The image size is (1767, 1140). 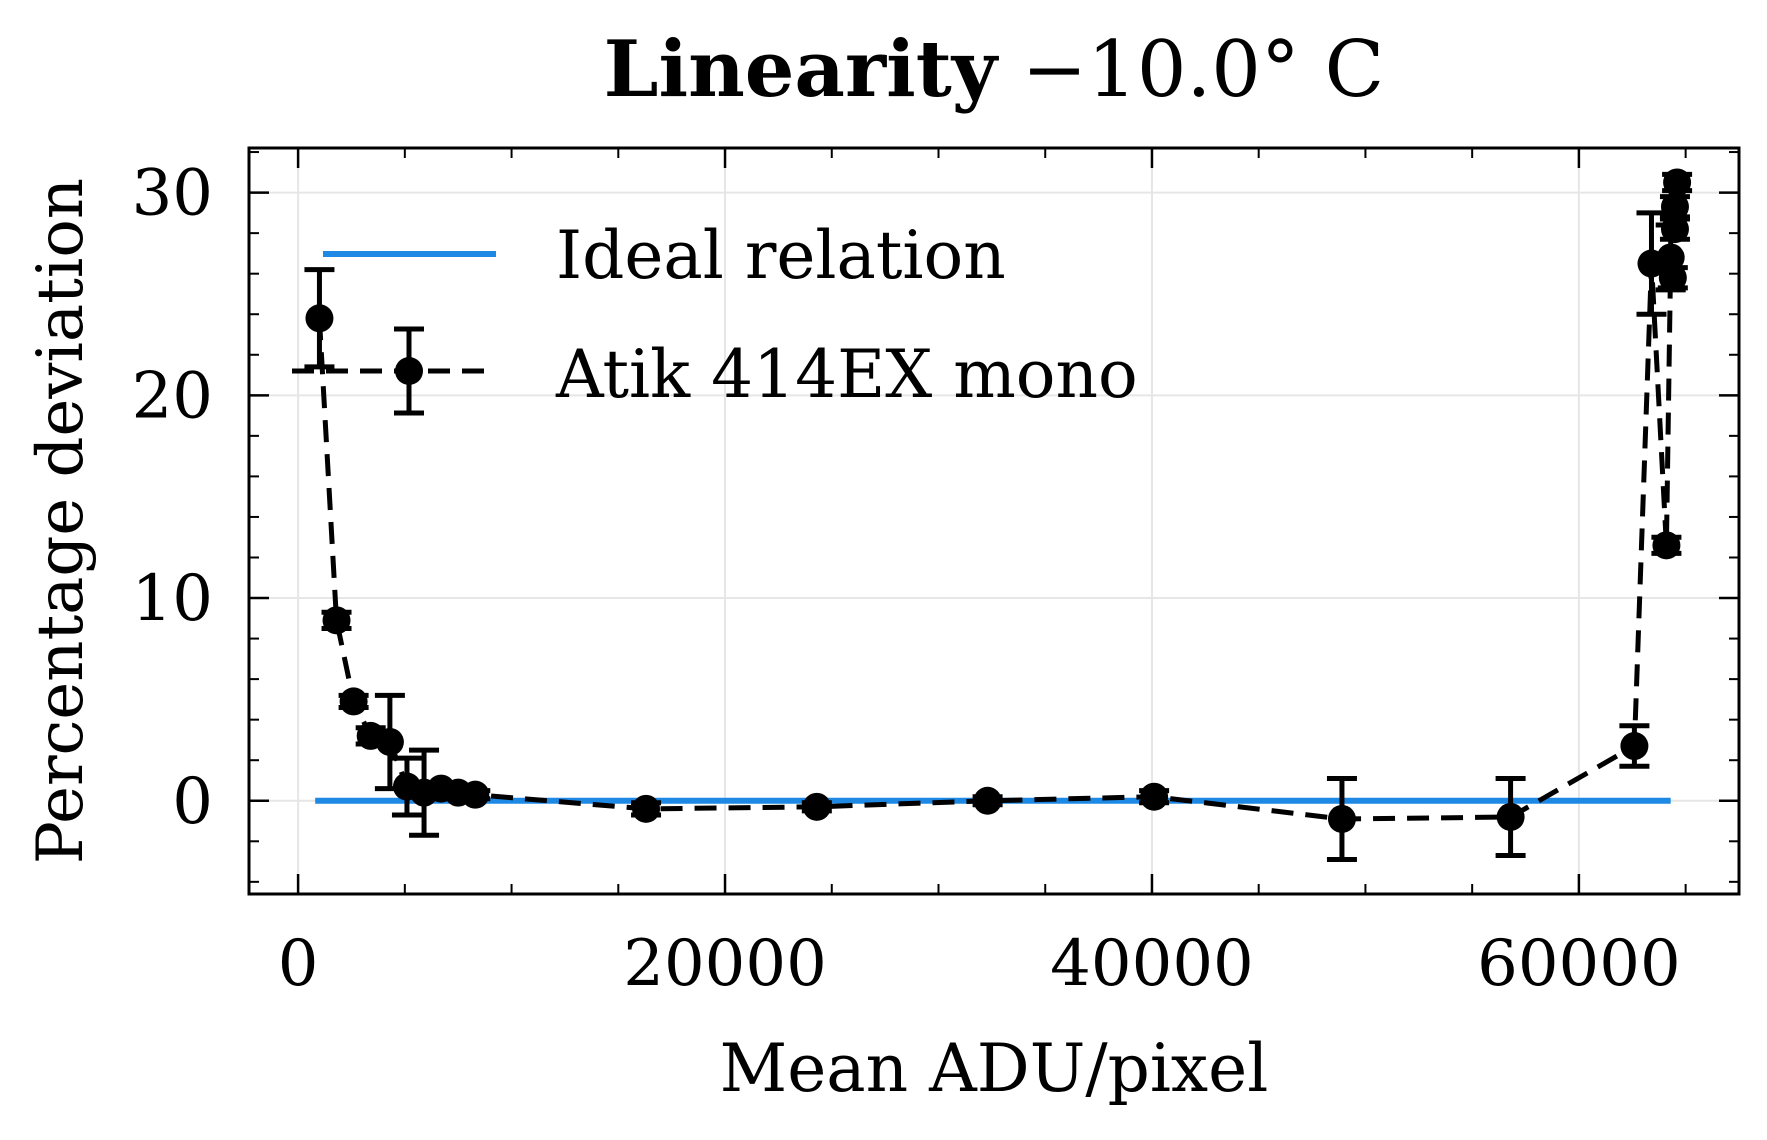 I want to click on chart-title-rest: −10.0° C, so click(x=1190, y=70).